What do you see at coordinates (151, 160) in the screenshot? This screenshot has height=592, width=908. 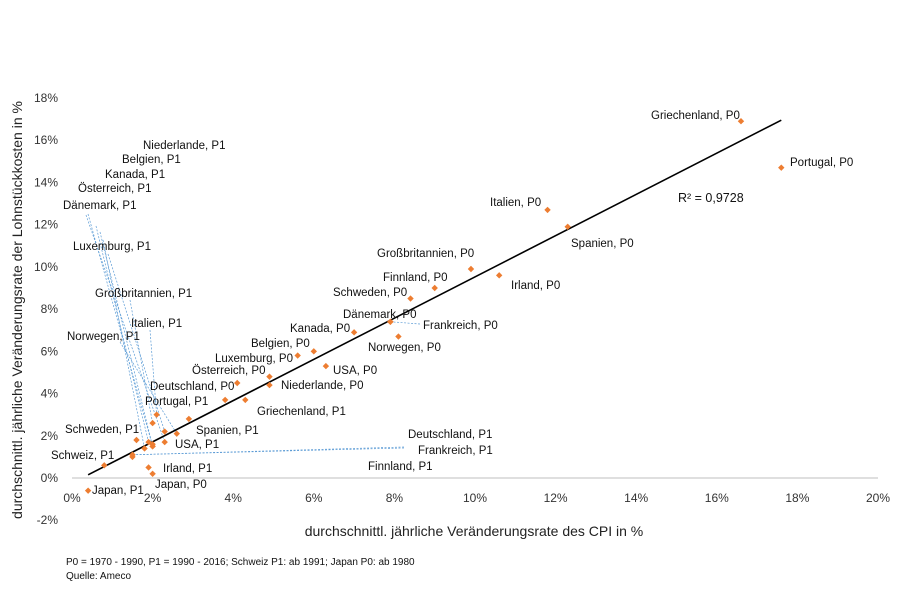 I see `point-label: Belgien, P1` at bounding box center [151, 160].